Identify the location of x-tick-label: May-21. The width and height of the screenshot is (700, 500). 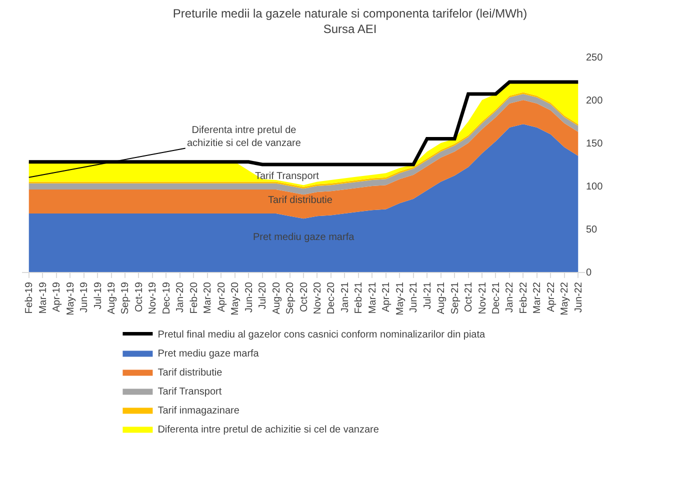
(400, 299).